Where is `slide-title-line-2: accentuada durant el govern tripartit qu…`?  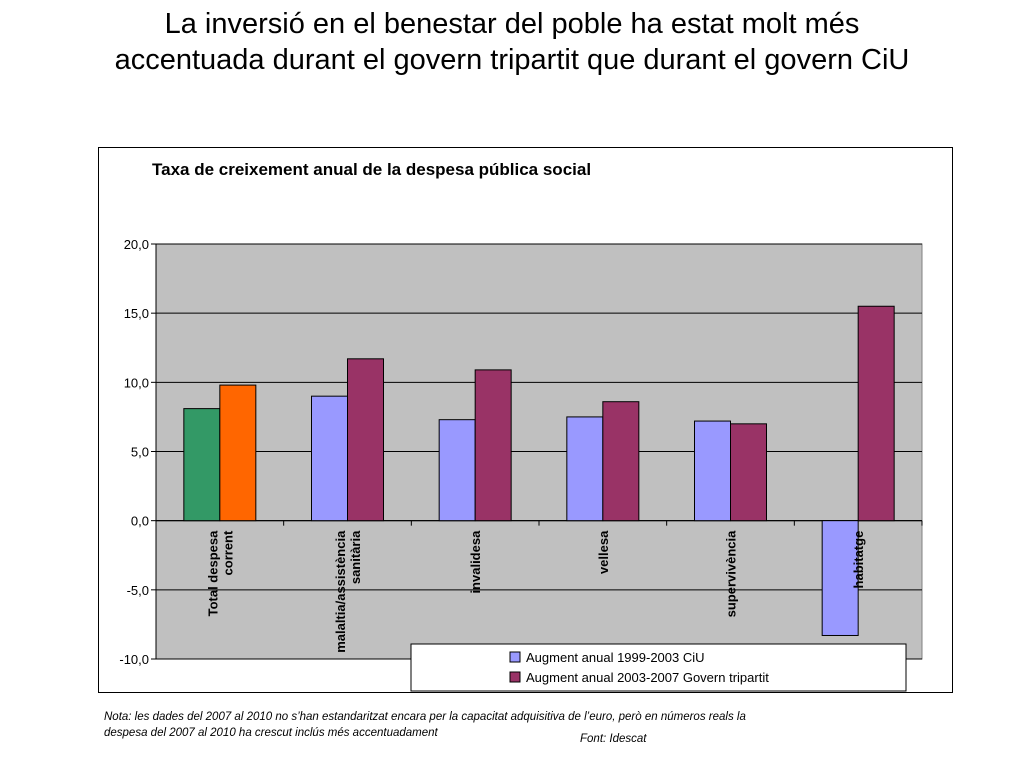 slide-title-line-2: accentuada durant el govern tripartit qu… is located at coordinates (512, 60).